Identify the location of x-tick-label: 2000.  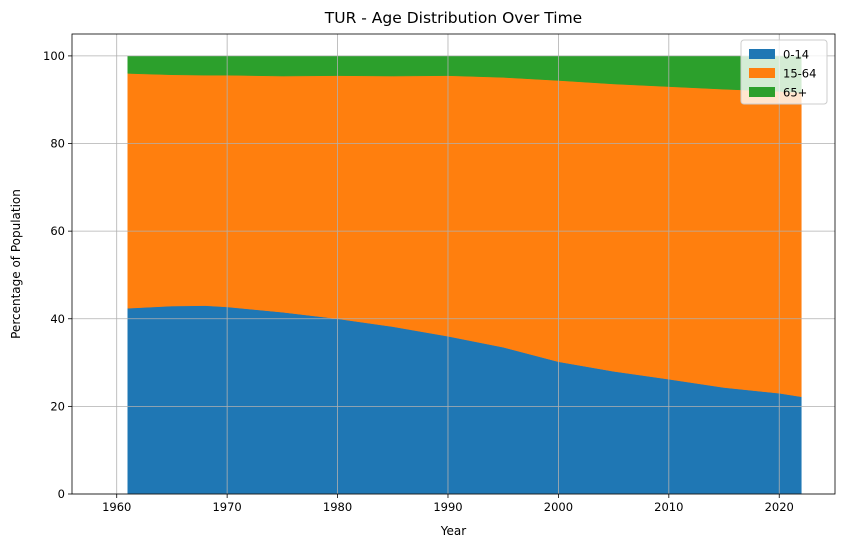
(558, 507).